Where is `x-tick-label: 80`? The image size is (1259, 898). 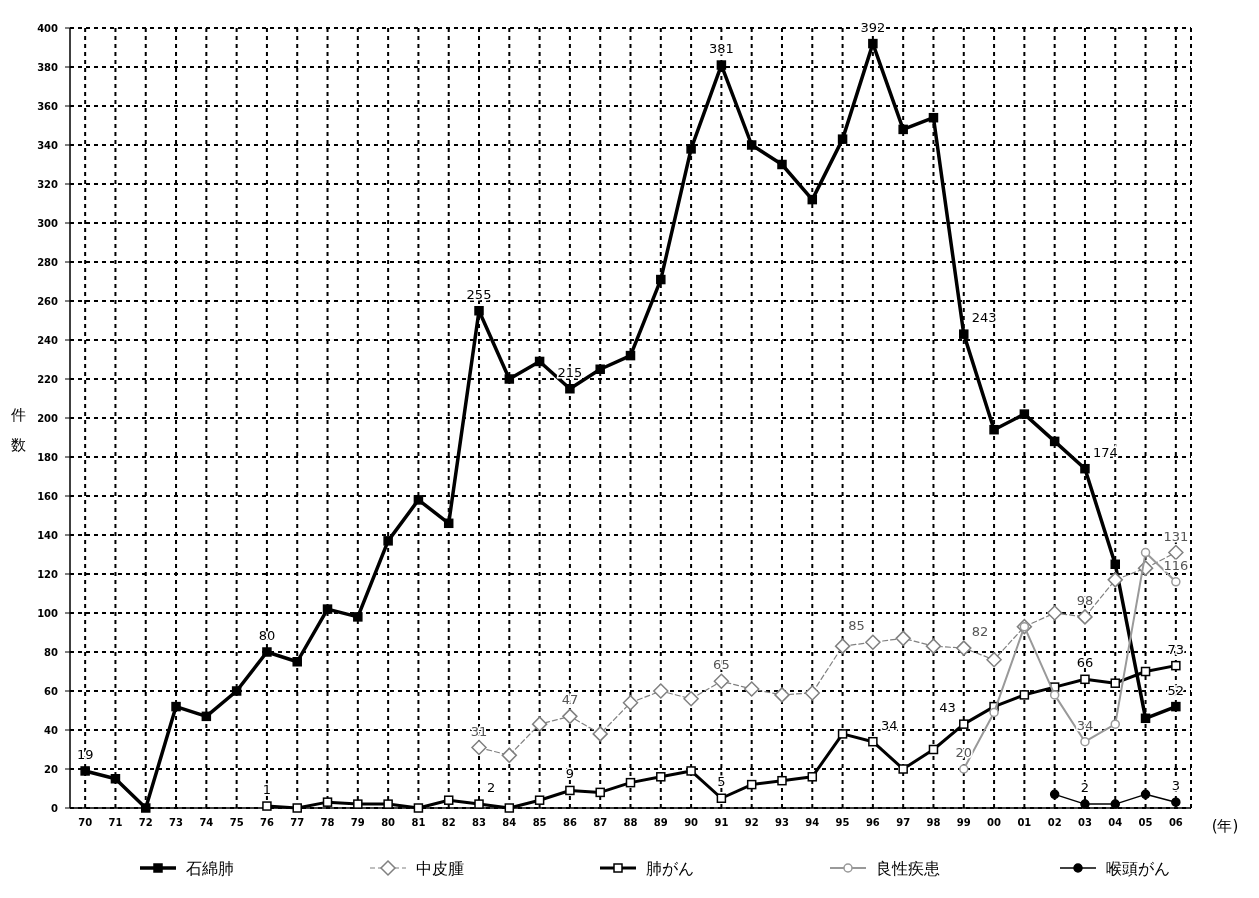
x-tick-label: 80 is located at coordinates (388, 822).